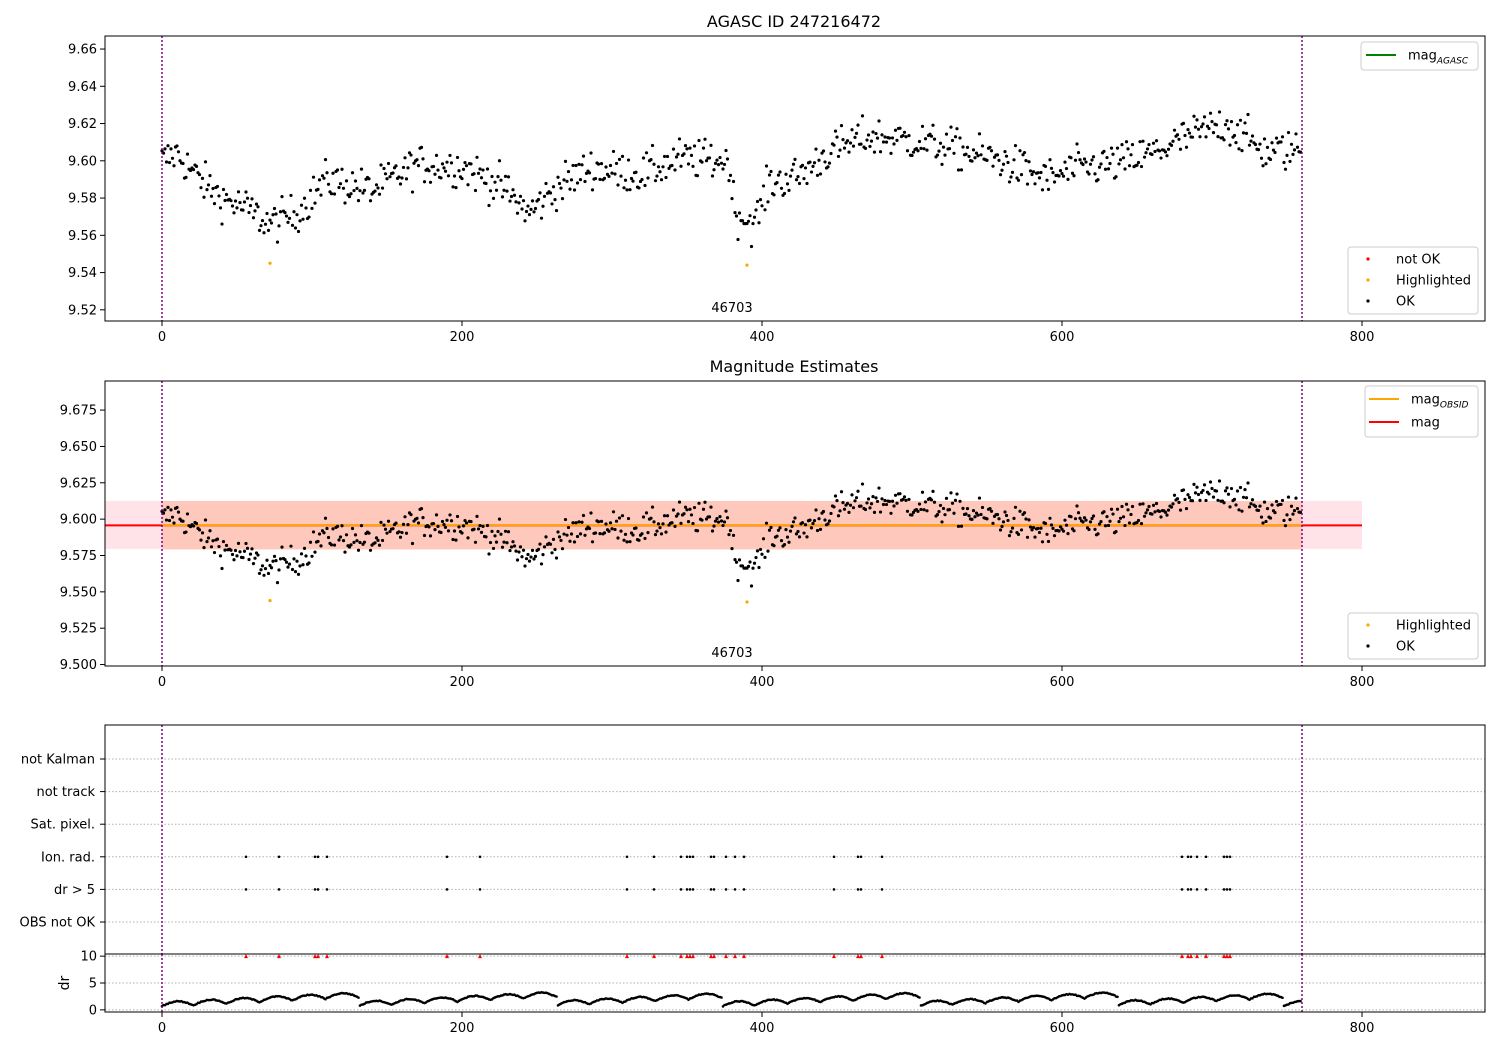 Image resolution: width=1500 pixels, height=1050 pixels. What do you see at coordinates (1224, 956) in the screenshot?
I see `dr-clipped-marker` at bounding box center [1224, 956].